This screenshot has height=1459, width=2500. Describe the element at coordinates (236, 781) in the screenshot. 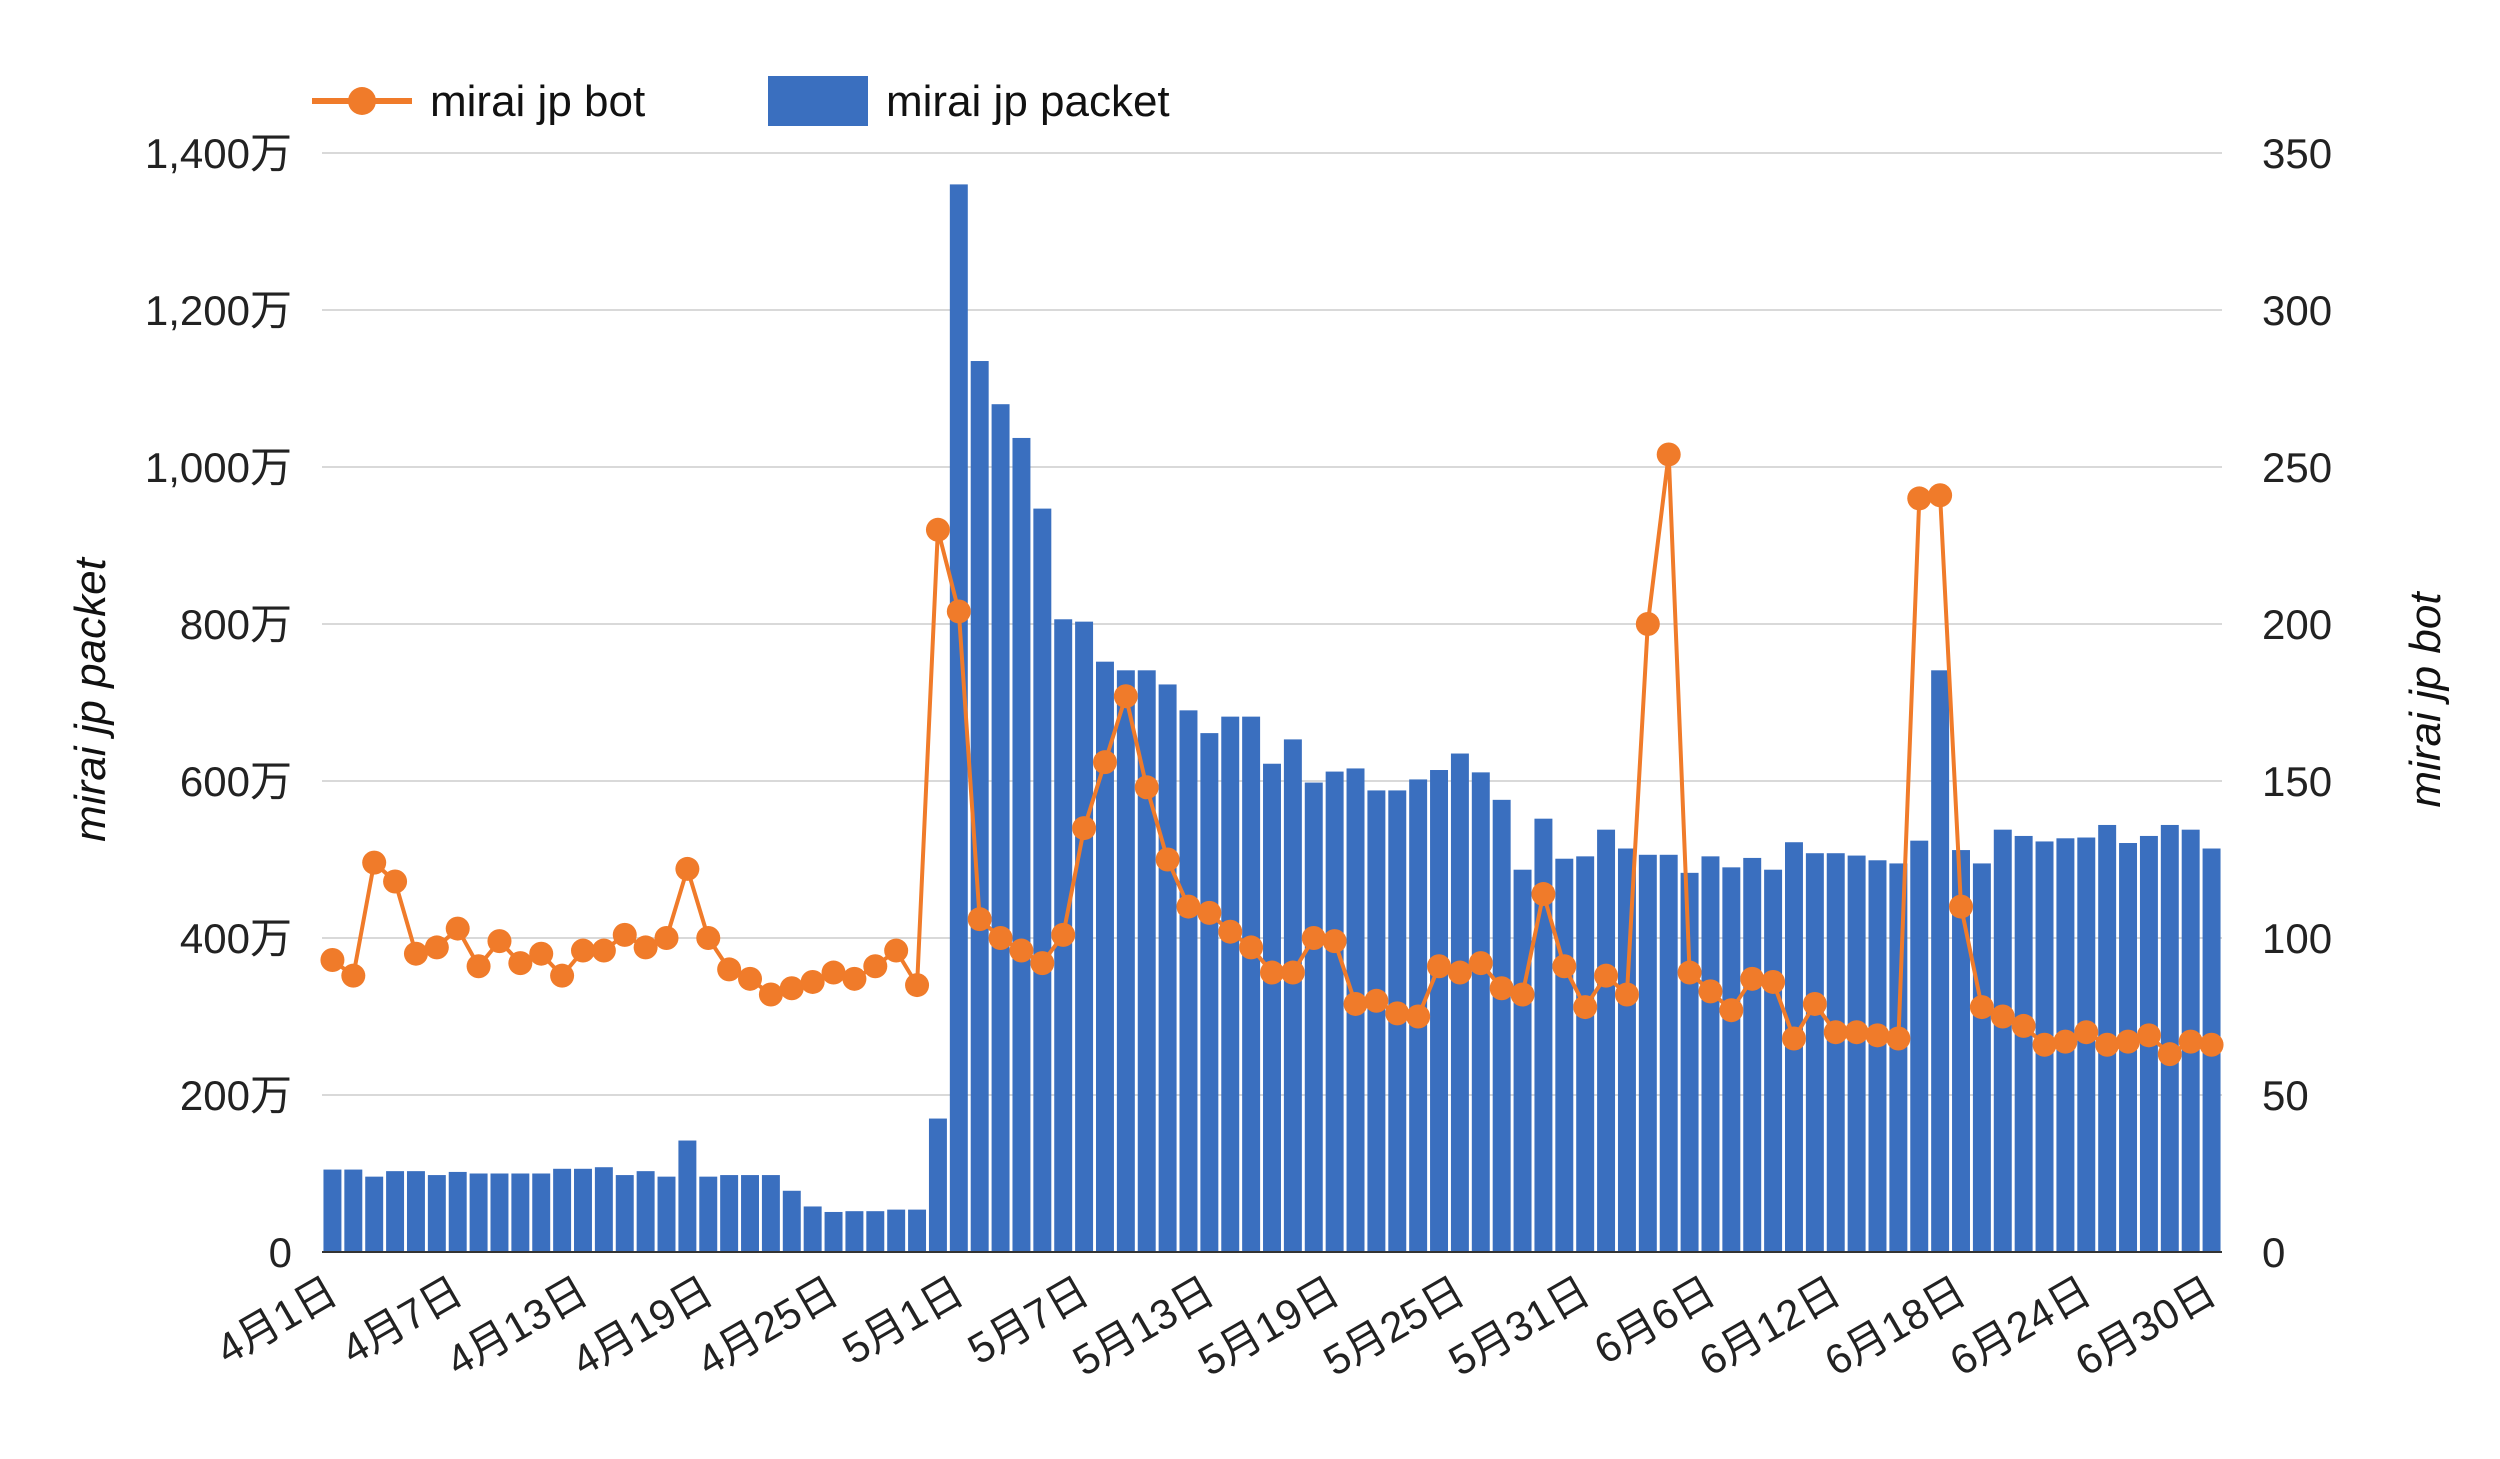

I see `y-left-tick-label: 600万` at that location.